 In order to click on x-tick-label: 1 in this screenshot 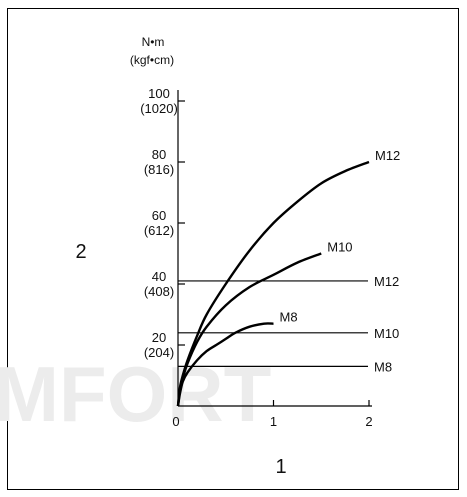, I will do `click(273, 421)`.